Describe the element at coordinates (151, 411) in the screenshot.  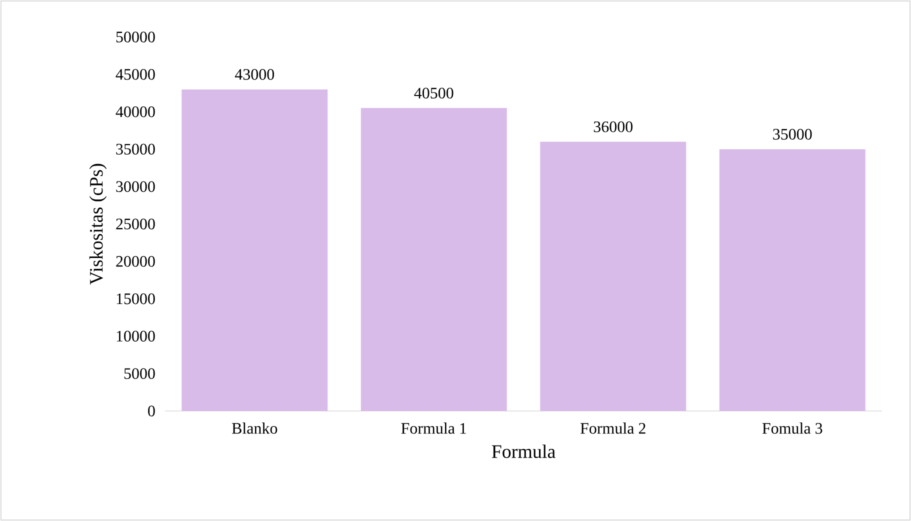
I see `y-tick-label: 0` at that location.